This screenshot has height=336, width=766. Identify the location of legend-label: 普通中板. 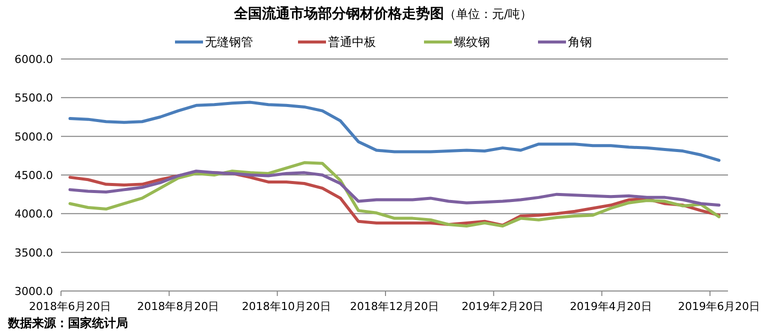
(352, 42).